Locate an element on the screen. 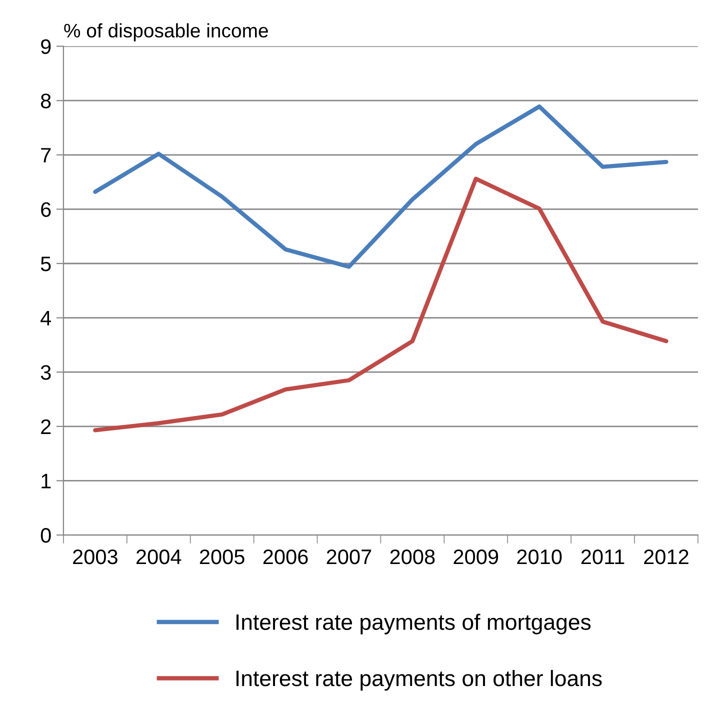 This screenshot has width=705, height=723. y-axis-title: % of disposable income is located at coordinates (166, 32).